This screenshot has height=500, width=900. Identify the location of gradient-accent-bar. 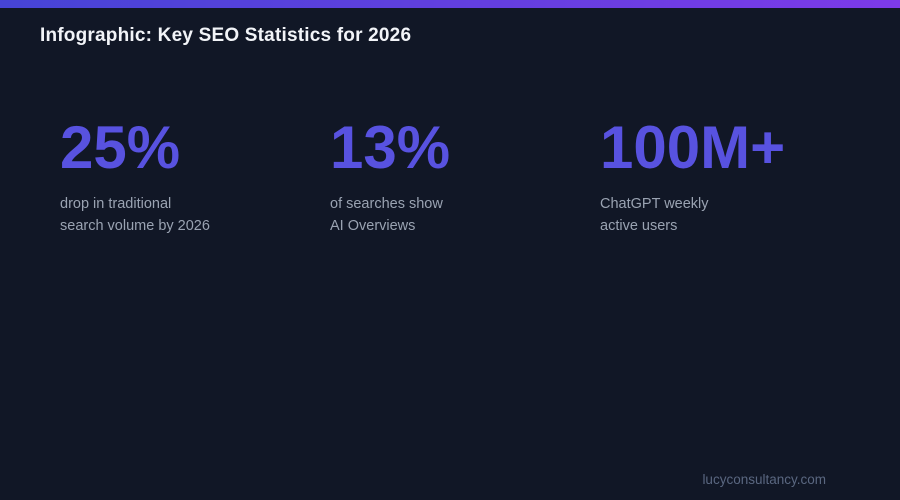
(450, 4).